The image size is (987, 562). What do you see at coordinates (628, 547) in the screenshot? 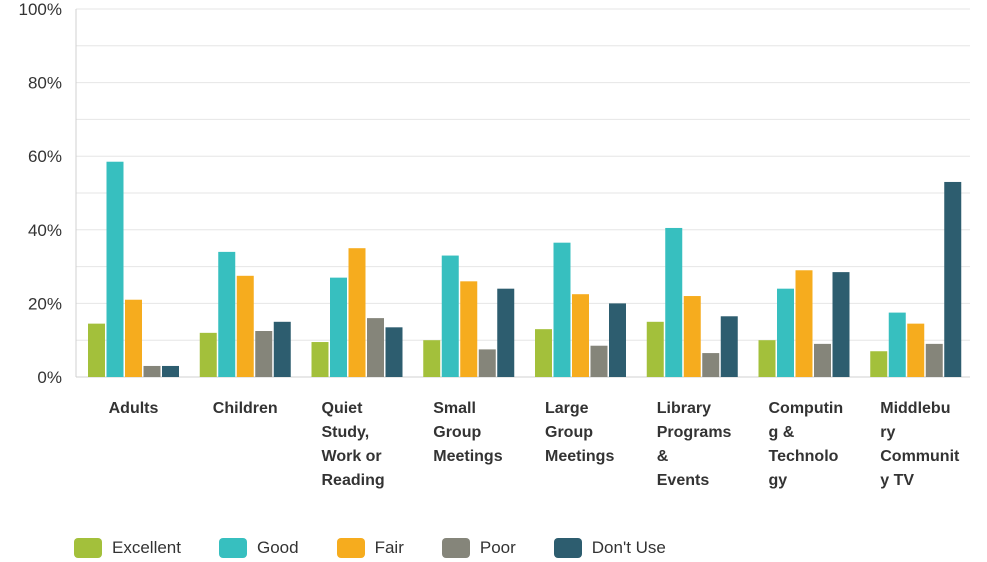
I see `legend-label: Don't Use` at bounding box center [628, 547].